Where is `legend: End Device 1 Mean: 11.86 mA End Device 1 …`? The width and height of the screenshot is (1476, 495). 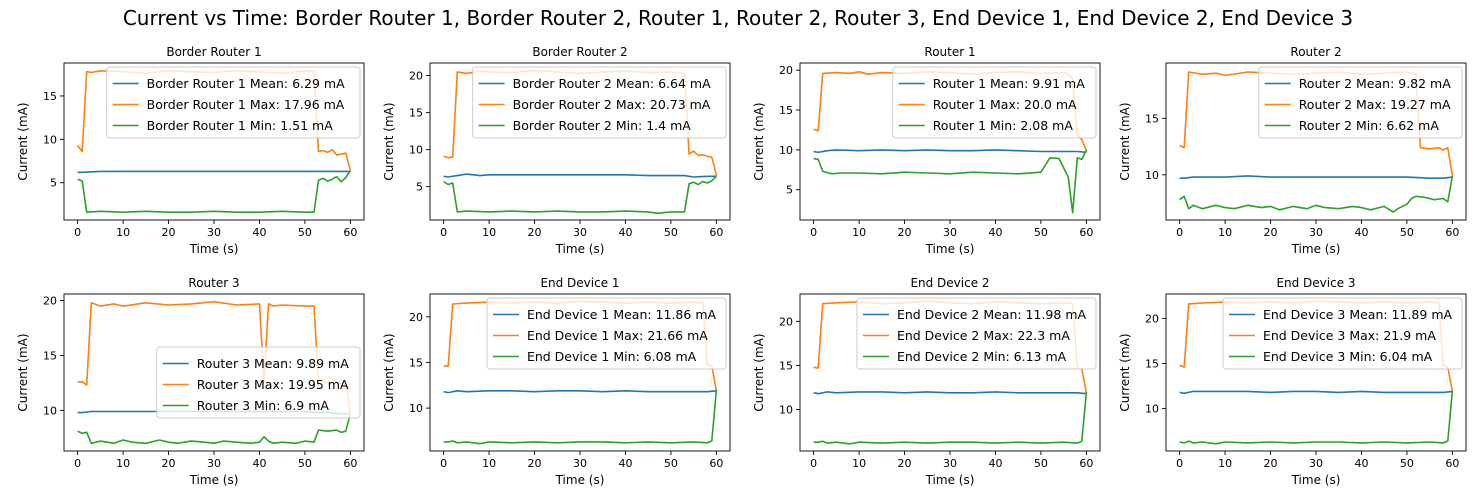
legend: End Device 1 Mean: 11.86 mA End Device 1 … is located at coordinates (606, 333).